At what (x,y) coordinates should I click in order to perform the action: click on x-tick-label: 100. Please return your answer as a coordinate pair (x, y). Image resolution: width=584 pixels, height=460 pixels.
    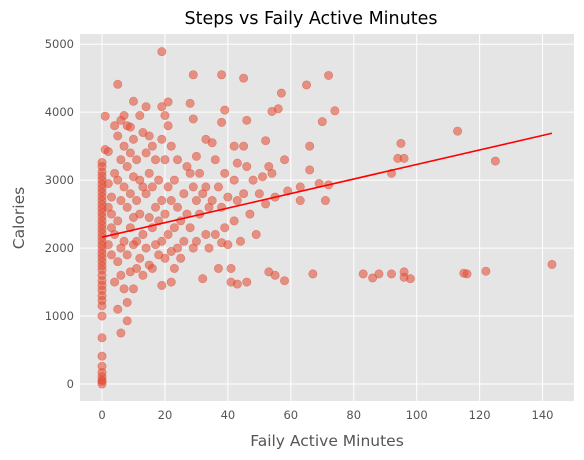
    Looking at the image, I should click on (417, 415).